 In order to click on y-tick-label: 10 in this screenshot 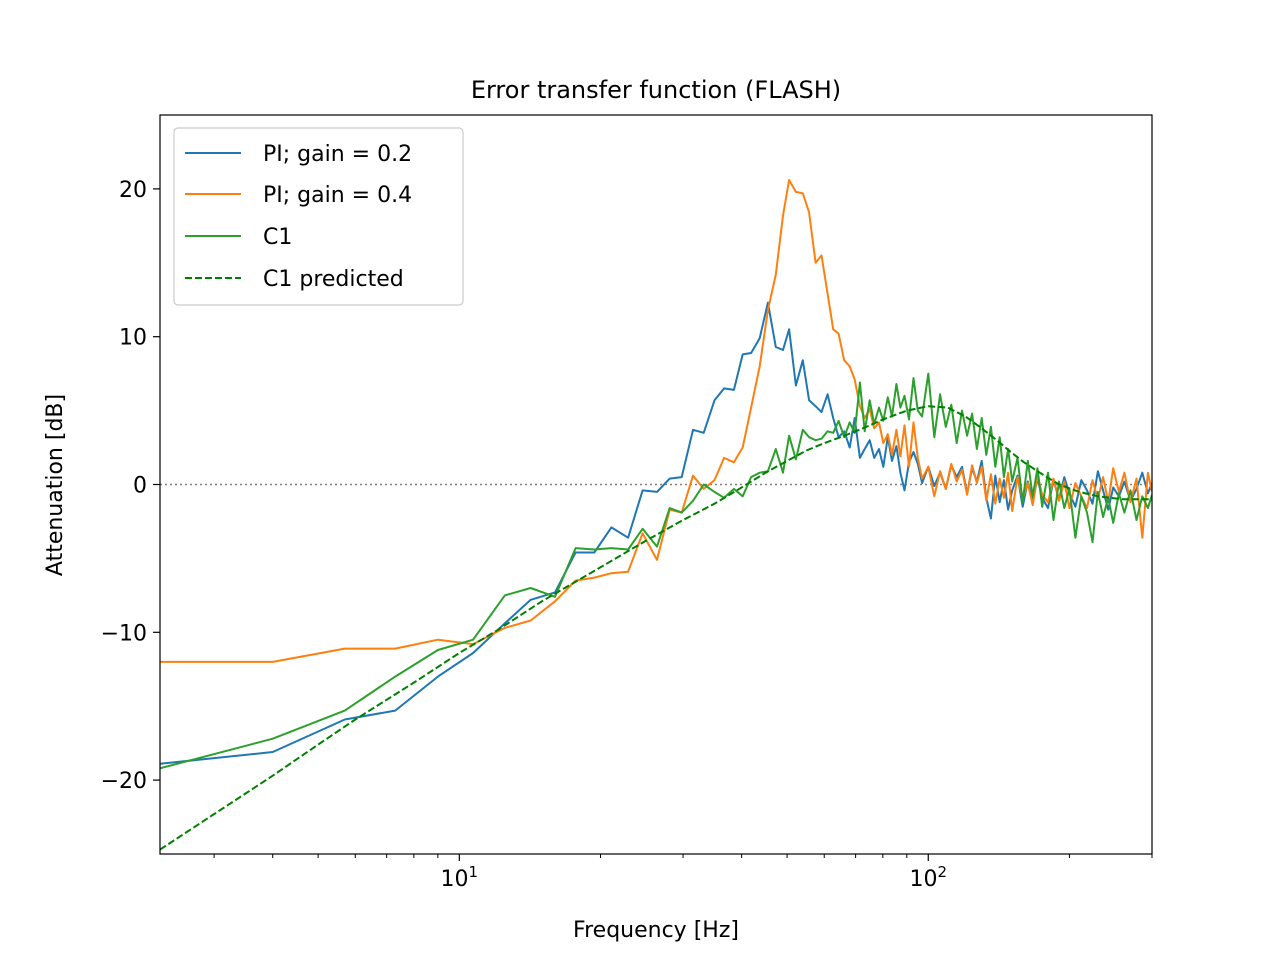, I will do `click(133, 338)`.